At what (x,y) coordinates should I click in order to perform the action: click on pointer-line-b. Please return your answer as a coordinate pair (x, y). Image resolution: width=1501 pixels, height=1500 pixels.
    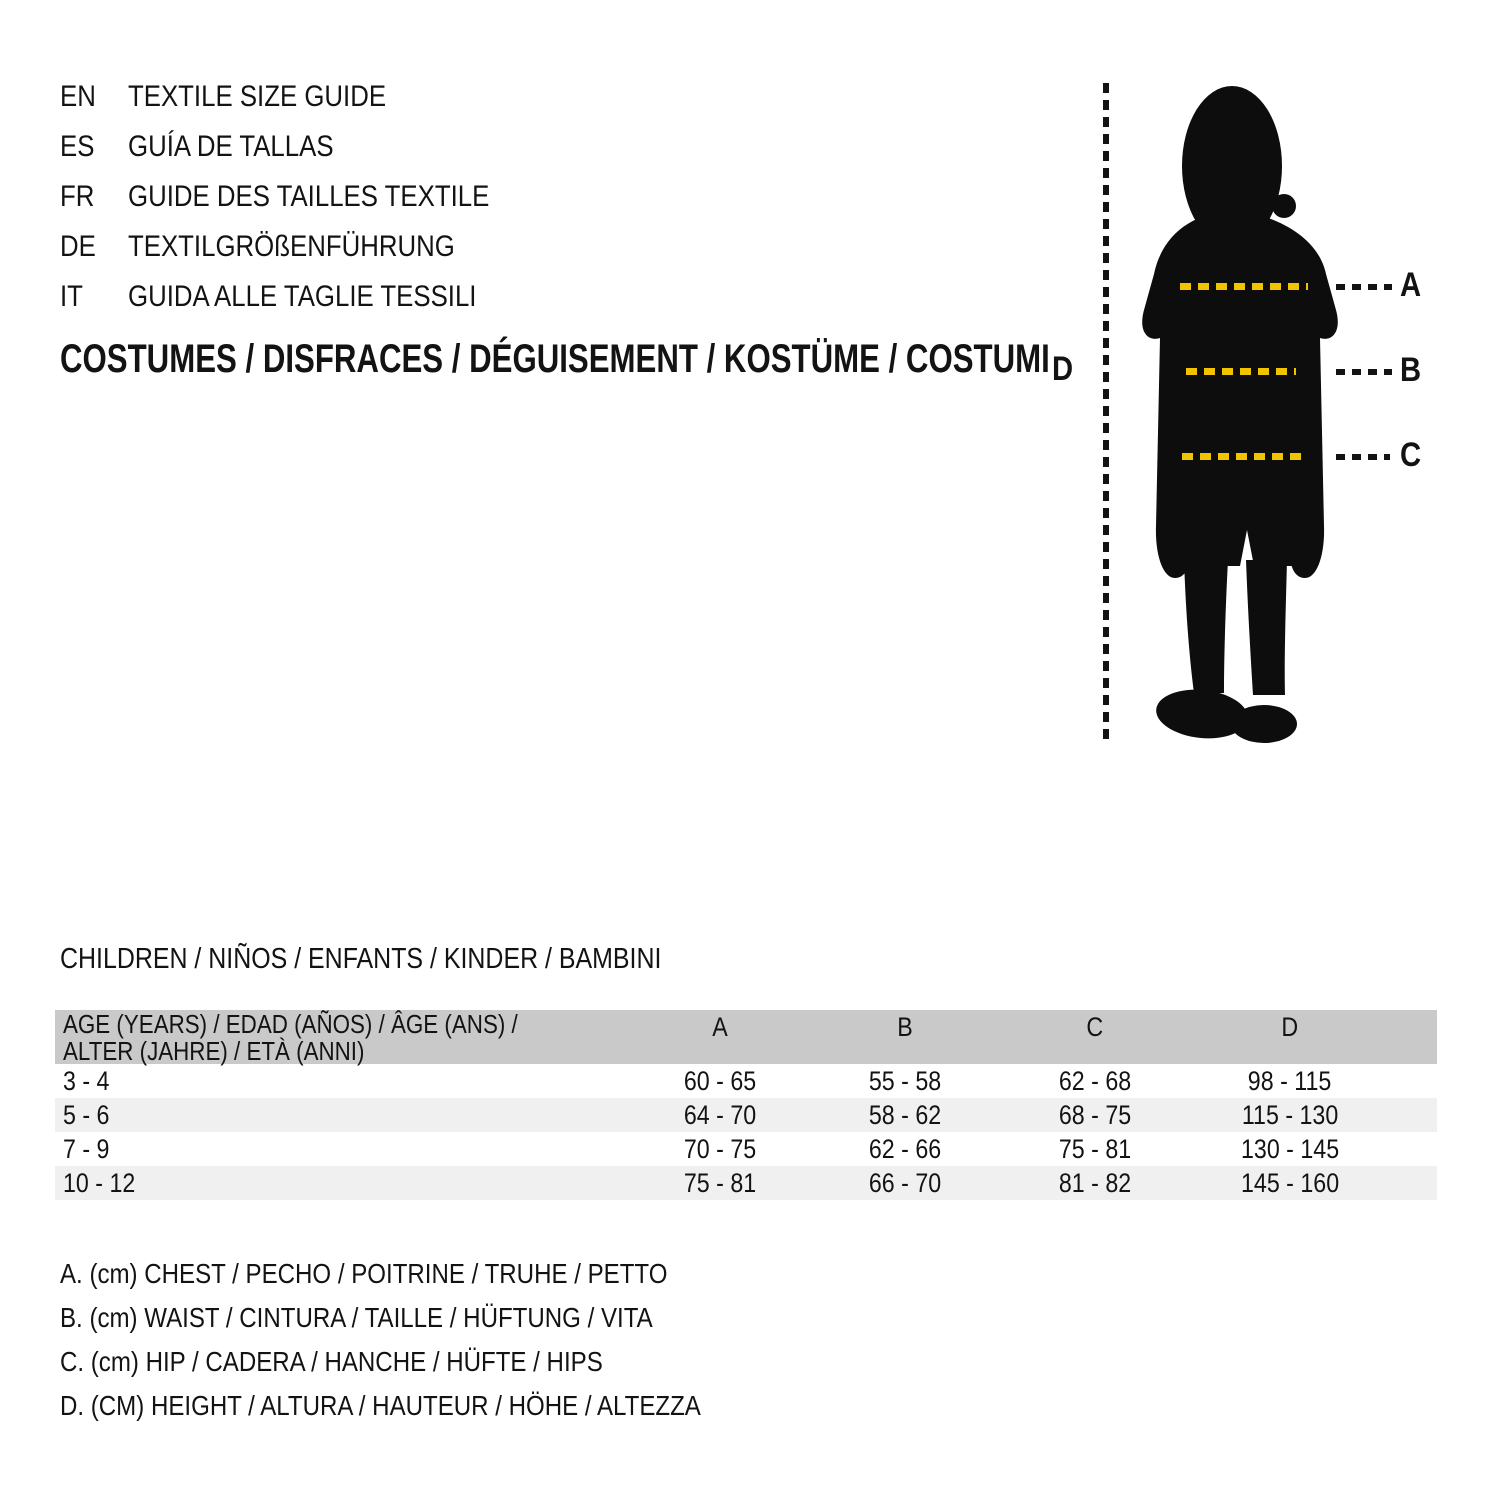
    Looking at the image, I should click on (1364, 372).